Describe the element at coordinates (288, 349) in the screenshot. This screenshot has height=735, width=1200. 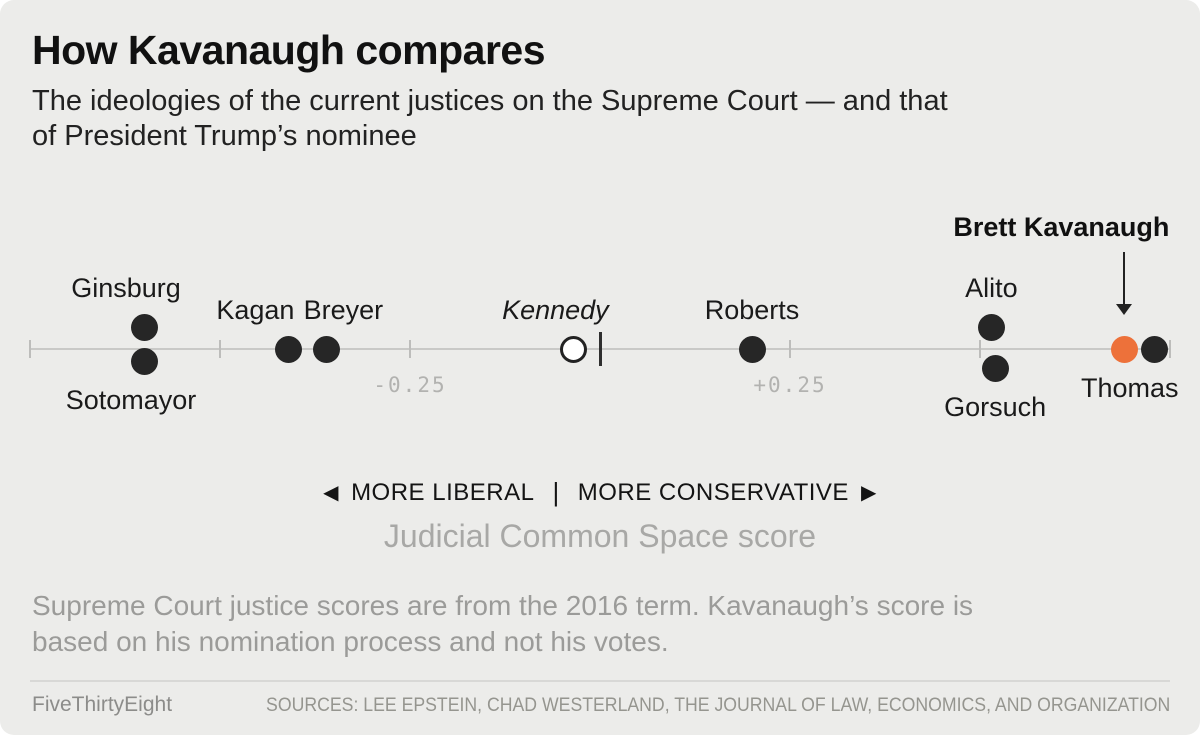
I see `dot-kagan` at that location.